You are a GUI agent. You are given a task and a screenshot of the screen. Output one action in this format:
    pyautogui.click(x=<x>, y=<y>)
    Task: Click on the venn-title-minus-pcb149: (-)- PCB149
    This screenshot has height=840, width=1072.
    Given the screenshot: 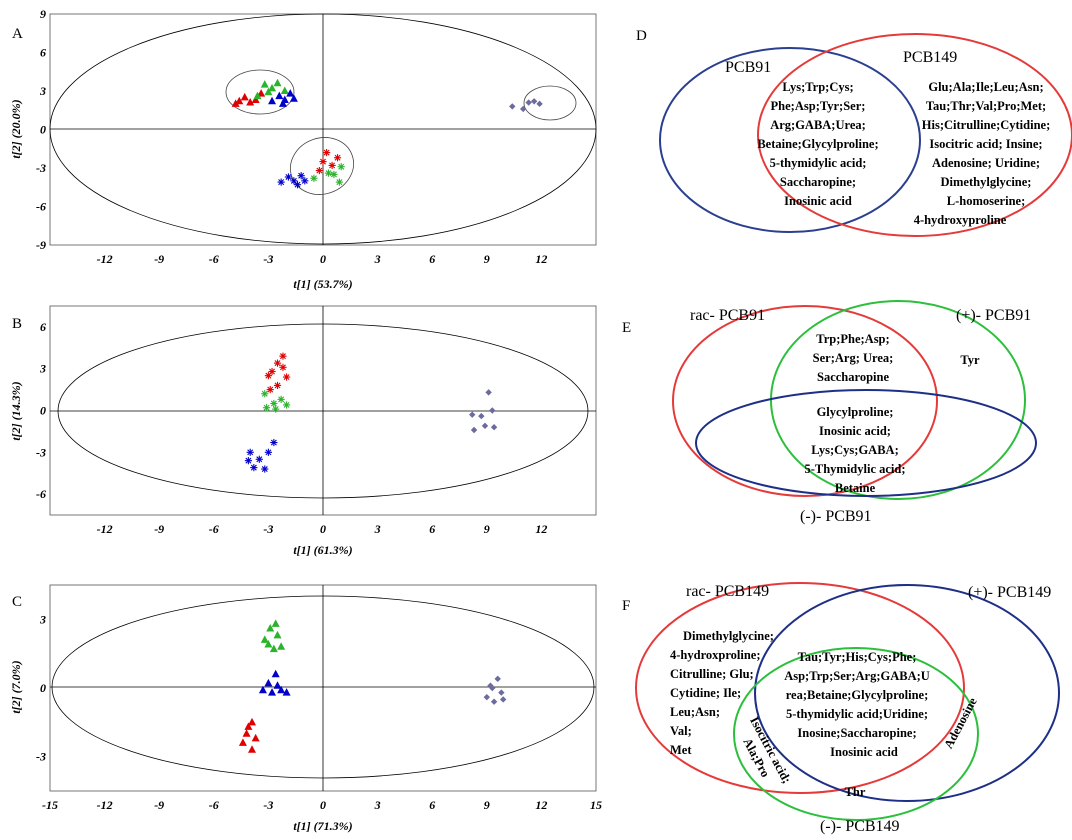 What is the action you would take?
    pyautogui.click(x=860, y=826)
    